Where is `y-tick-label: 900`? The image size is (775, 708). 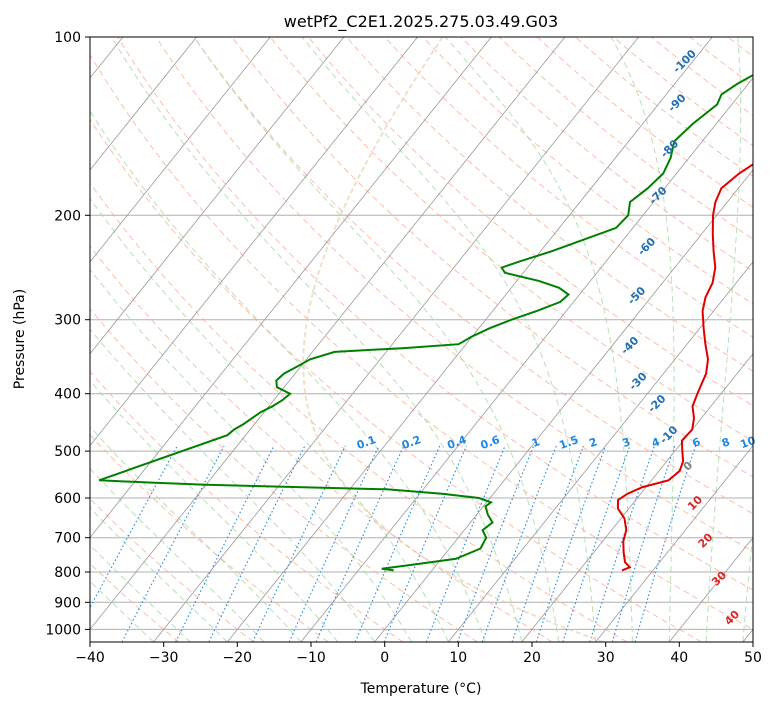 y-tick-label: 900 is located at coordinates (67, 603).